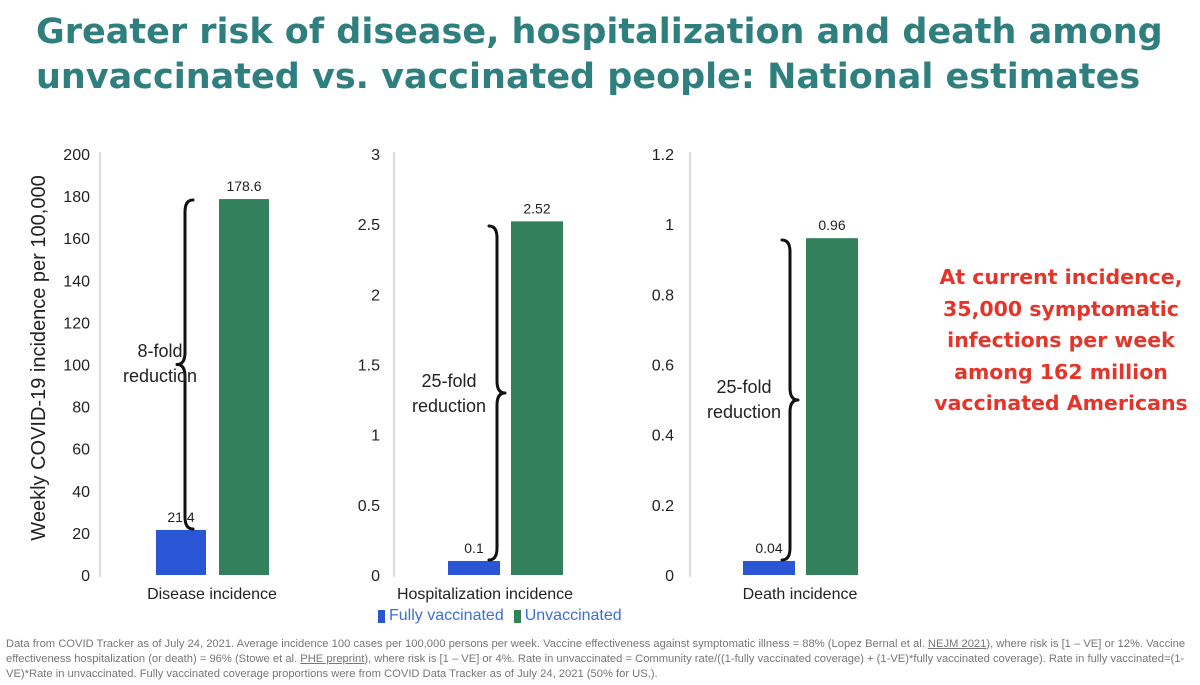  Describe the element at coordinates (332, 659) in the screenshot. I see `footnote-link-phe: PHE preprint` at that location.